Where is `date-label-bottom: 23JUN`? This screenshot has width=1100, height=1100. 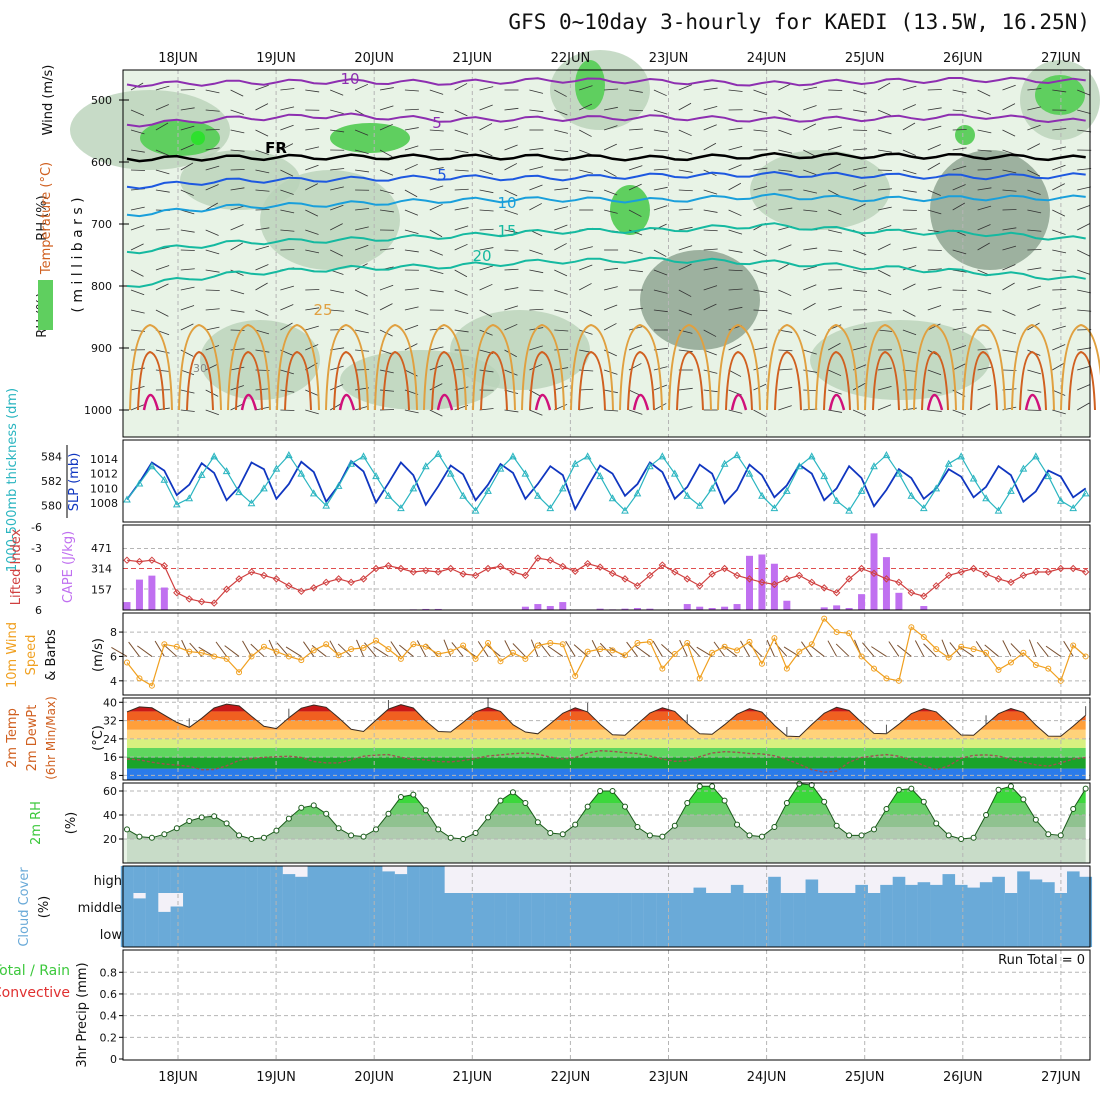
date-label-bottom: 23JUN is located at coordinates (669, 1077).